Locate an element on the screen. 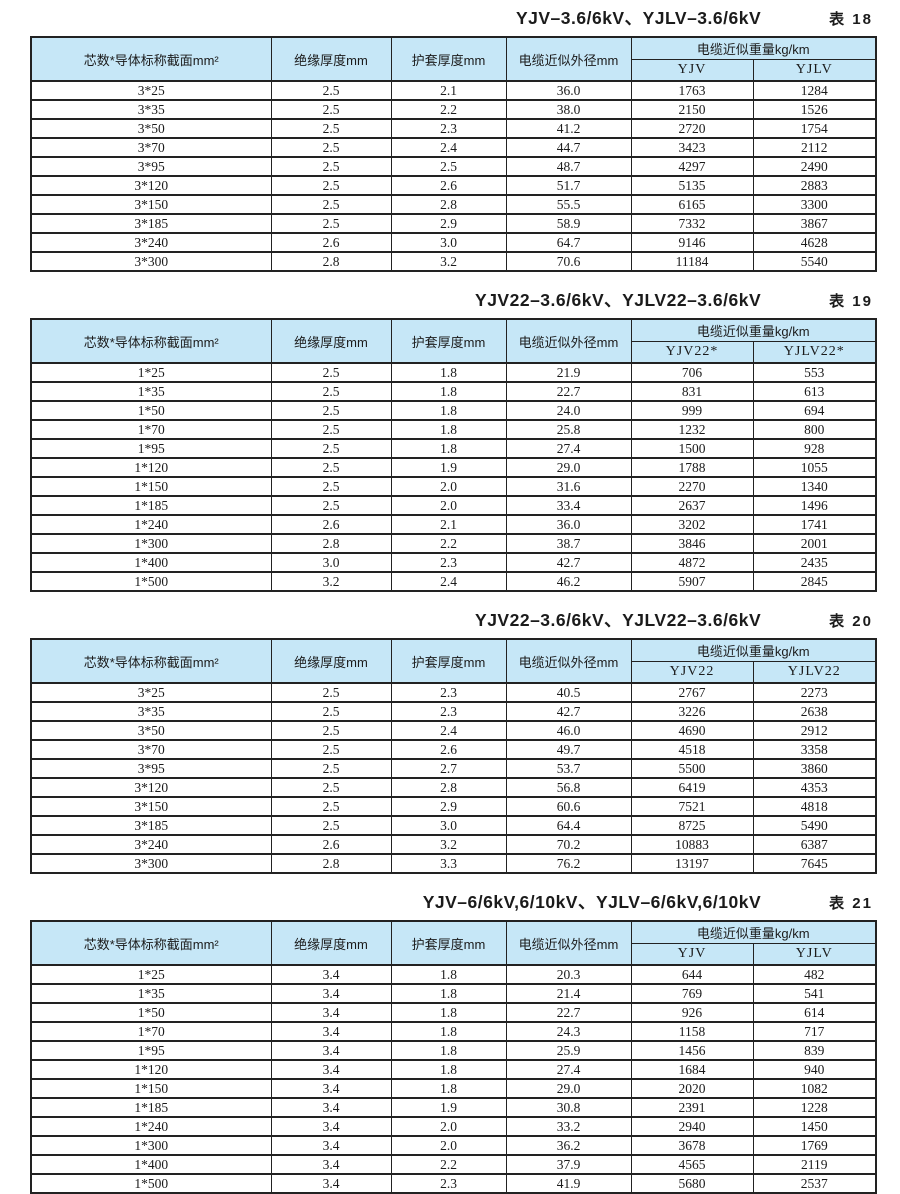  cell-sheath-thickness: 2.1 is located at coordinates (448, 524).